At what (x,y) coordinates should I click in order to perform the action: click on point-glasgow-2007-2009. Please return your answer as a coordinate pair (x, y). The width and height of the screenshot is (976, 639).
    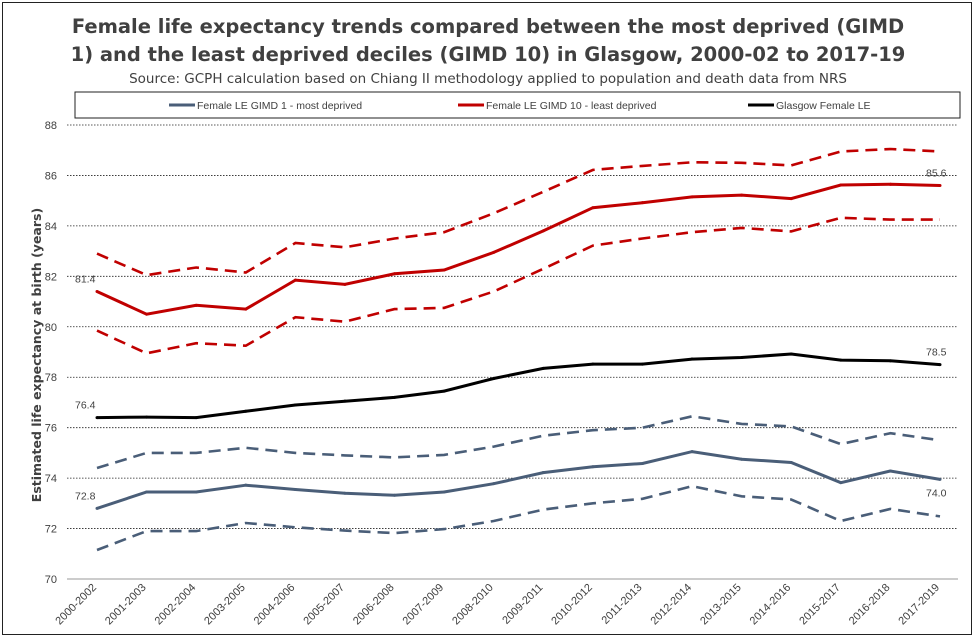
    Looking at the image, I should click on (444, 391).